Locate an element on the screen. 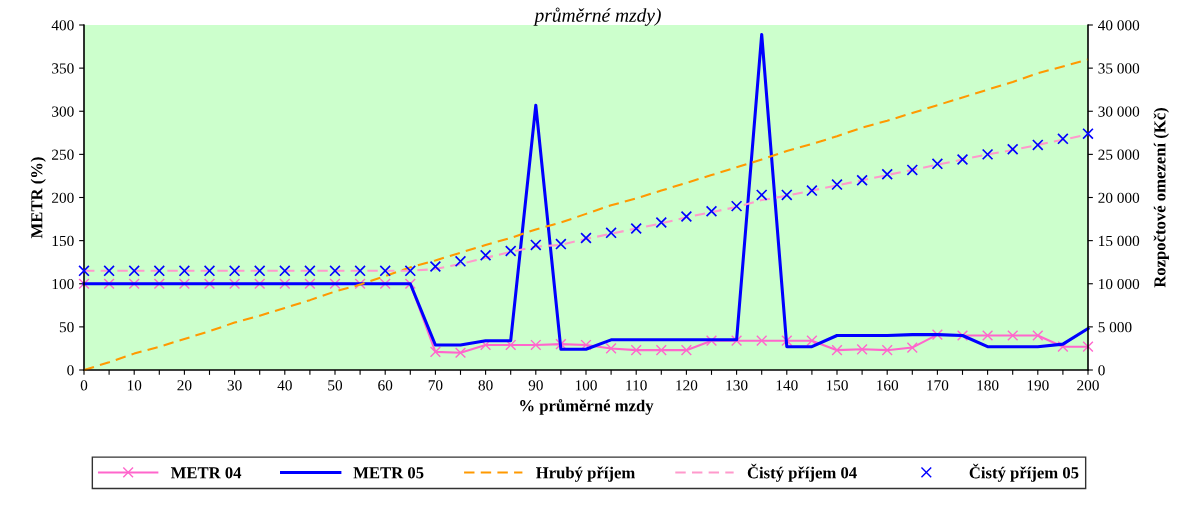 The width and height of the screenshot is (1196, 507). x-tick-label: 200 is located at coordinates (1088, 385).